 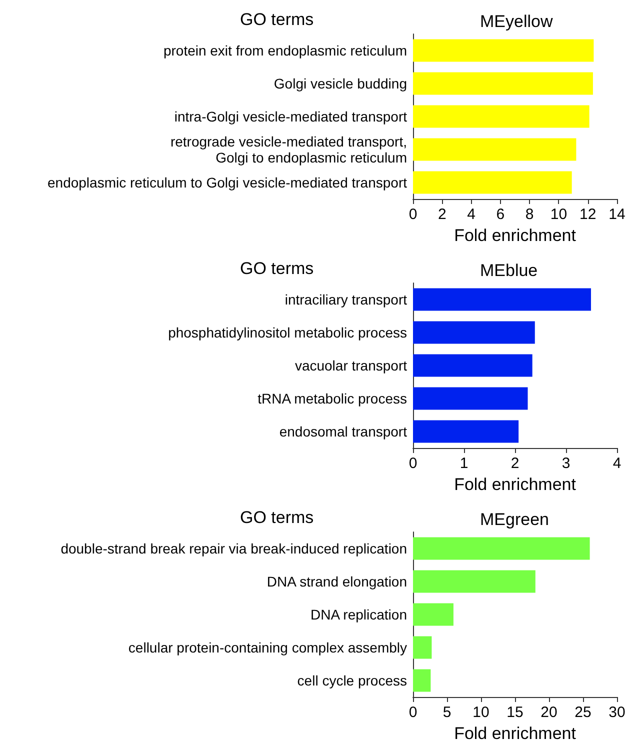 I want to click on y-tick-label: DNA replication, so click(x=358, y=614).